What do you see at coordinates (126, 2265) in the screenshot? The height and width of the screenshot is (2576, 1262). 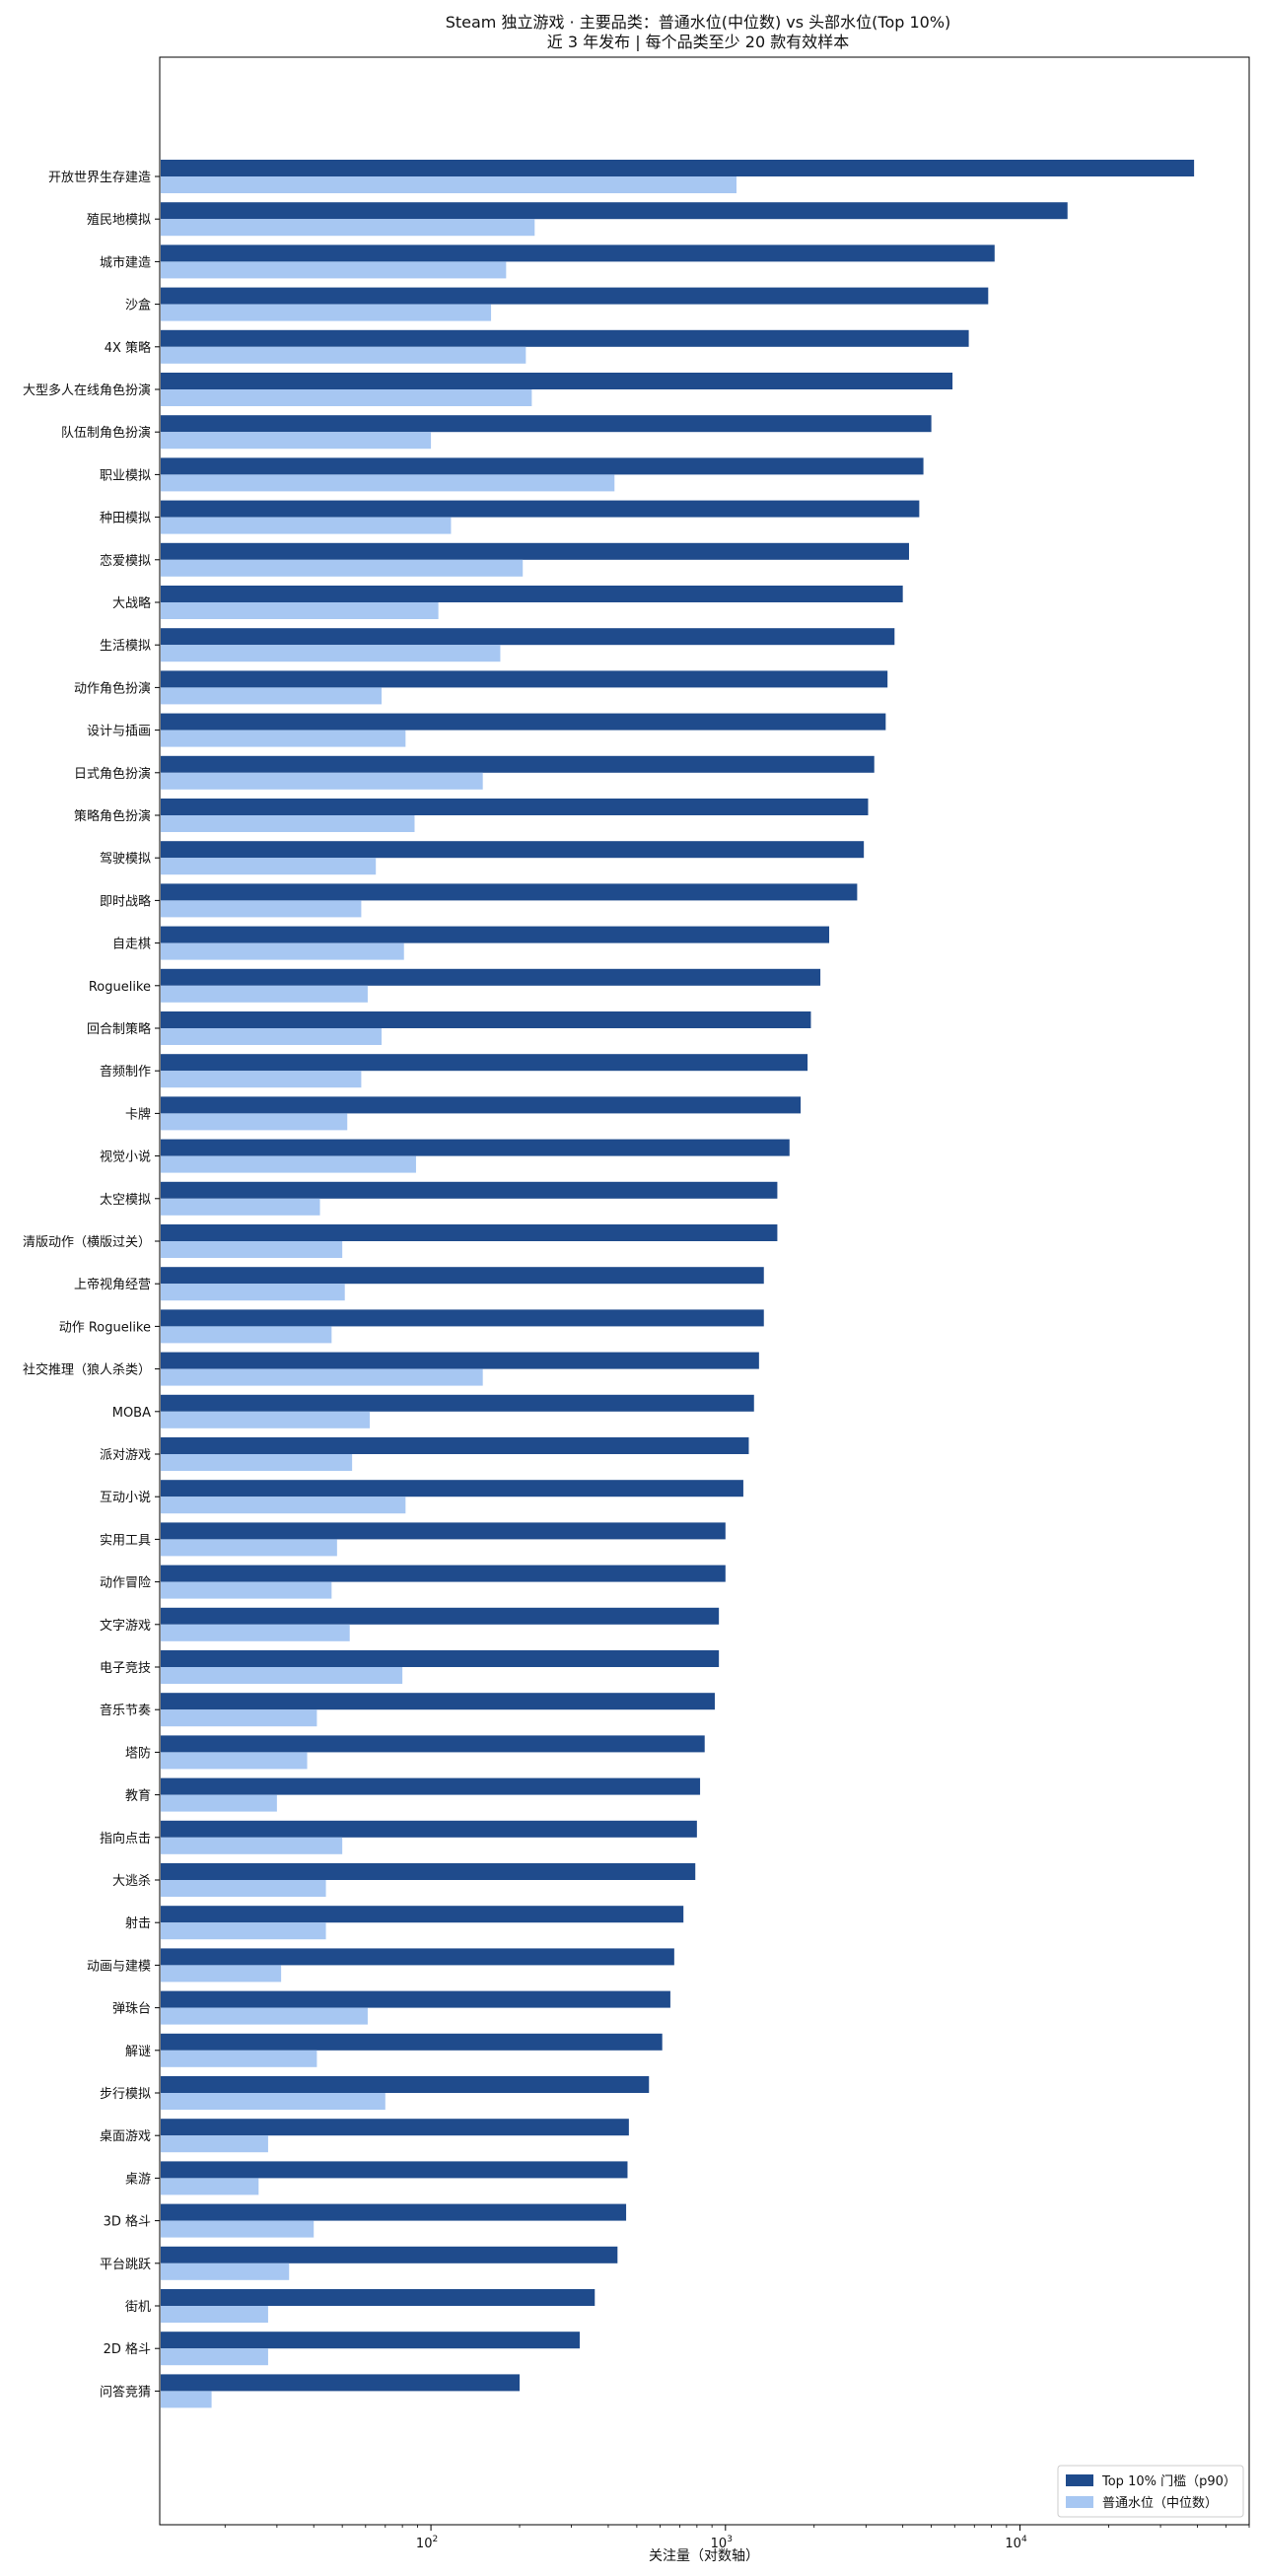 I see `y-tick-label: 平台跳跃` at bounding box center [126, 2265].